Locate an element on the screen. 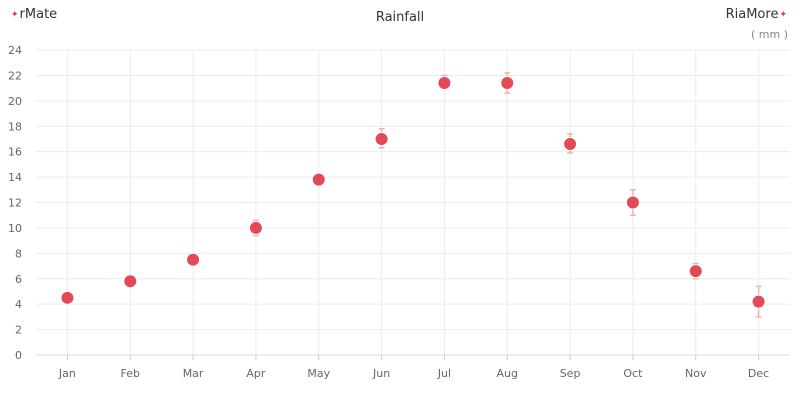  y-tick-label: 10 is located at coordinates (15, 228).